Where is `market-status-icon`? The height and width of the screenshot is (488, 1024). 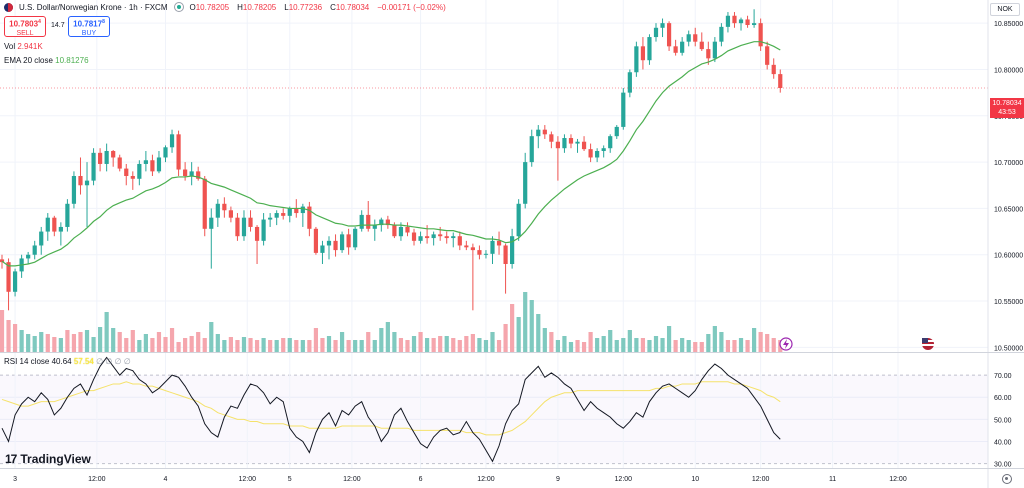 market-status-icon is located at coordinates (178, 7).